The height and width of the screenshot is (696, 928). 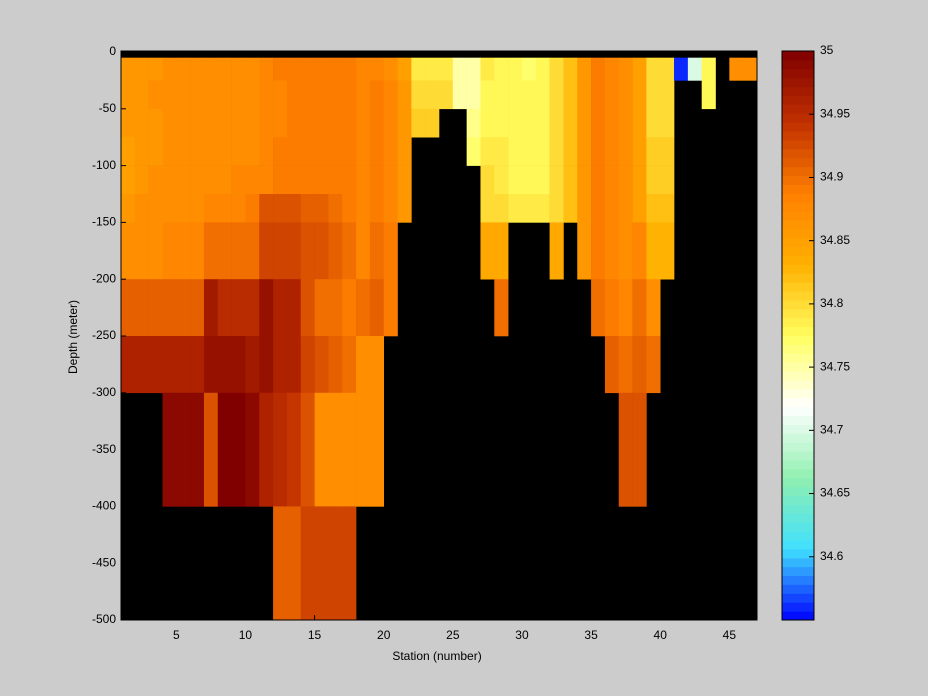 I want to click on y-tick-label: -500, so click(x=104, y=619).